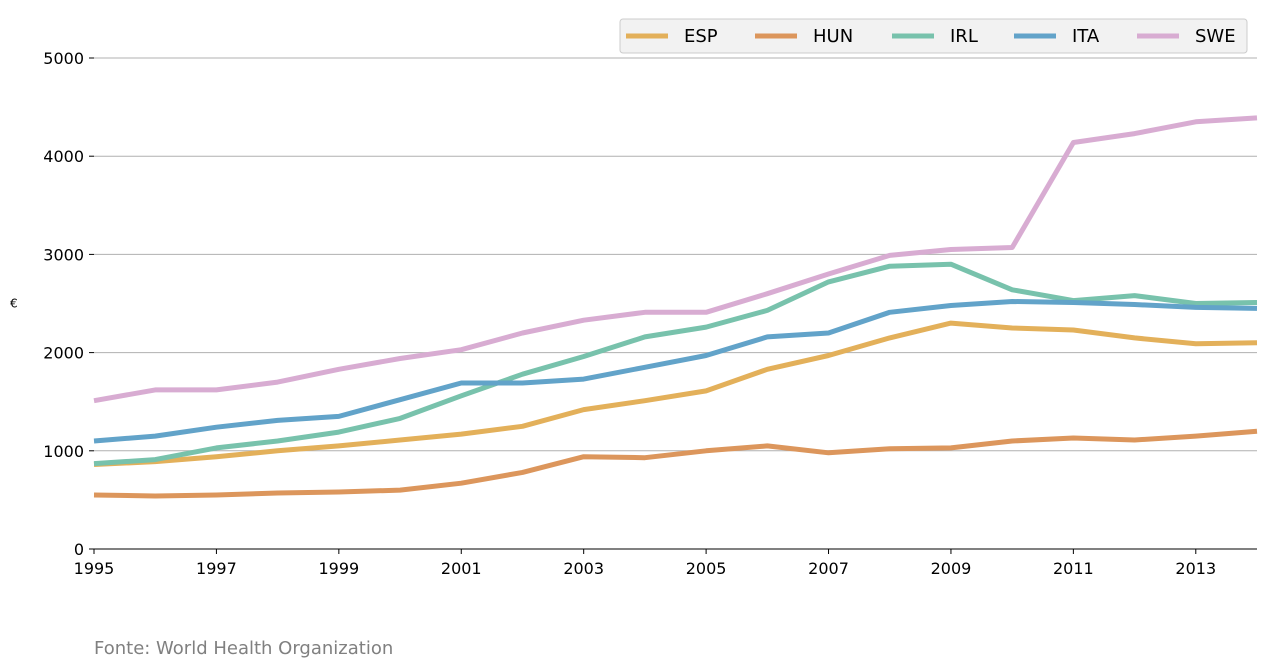 The image size is (1266, 670). What do you see at coordinates (951, 568) in the screenshot?
I see `x-tick-label: 2009` at bounding box center [951, 568].